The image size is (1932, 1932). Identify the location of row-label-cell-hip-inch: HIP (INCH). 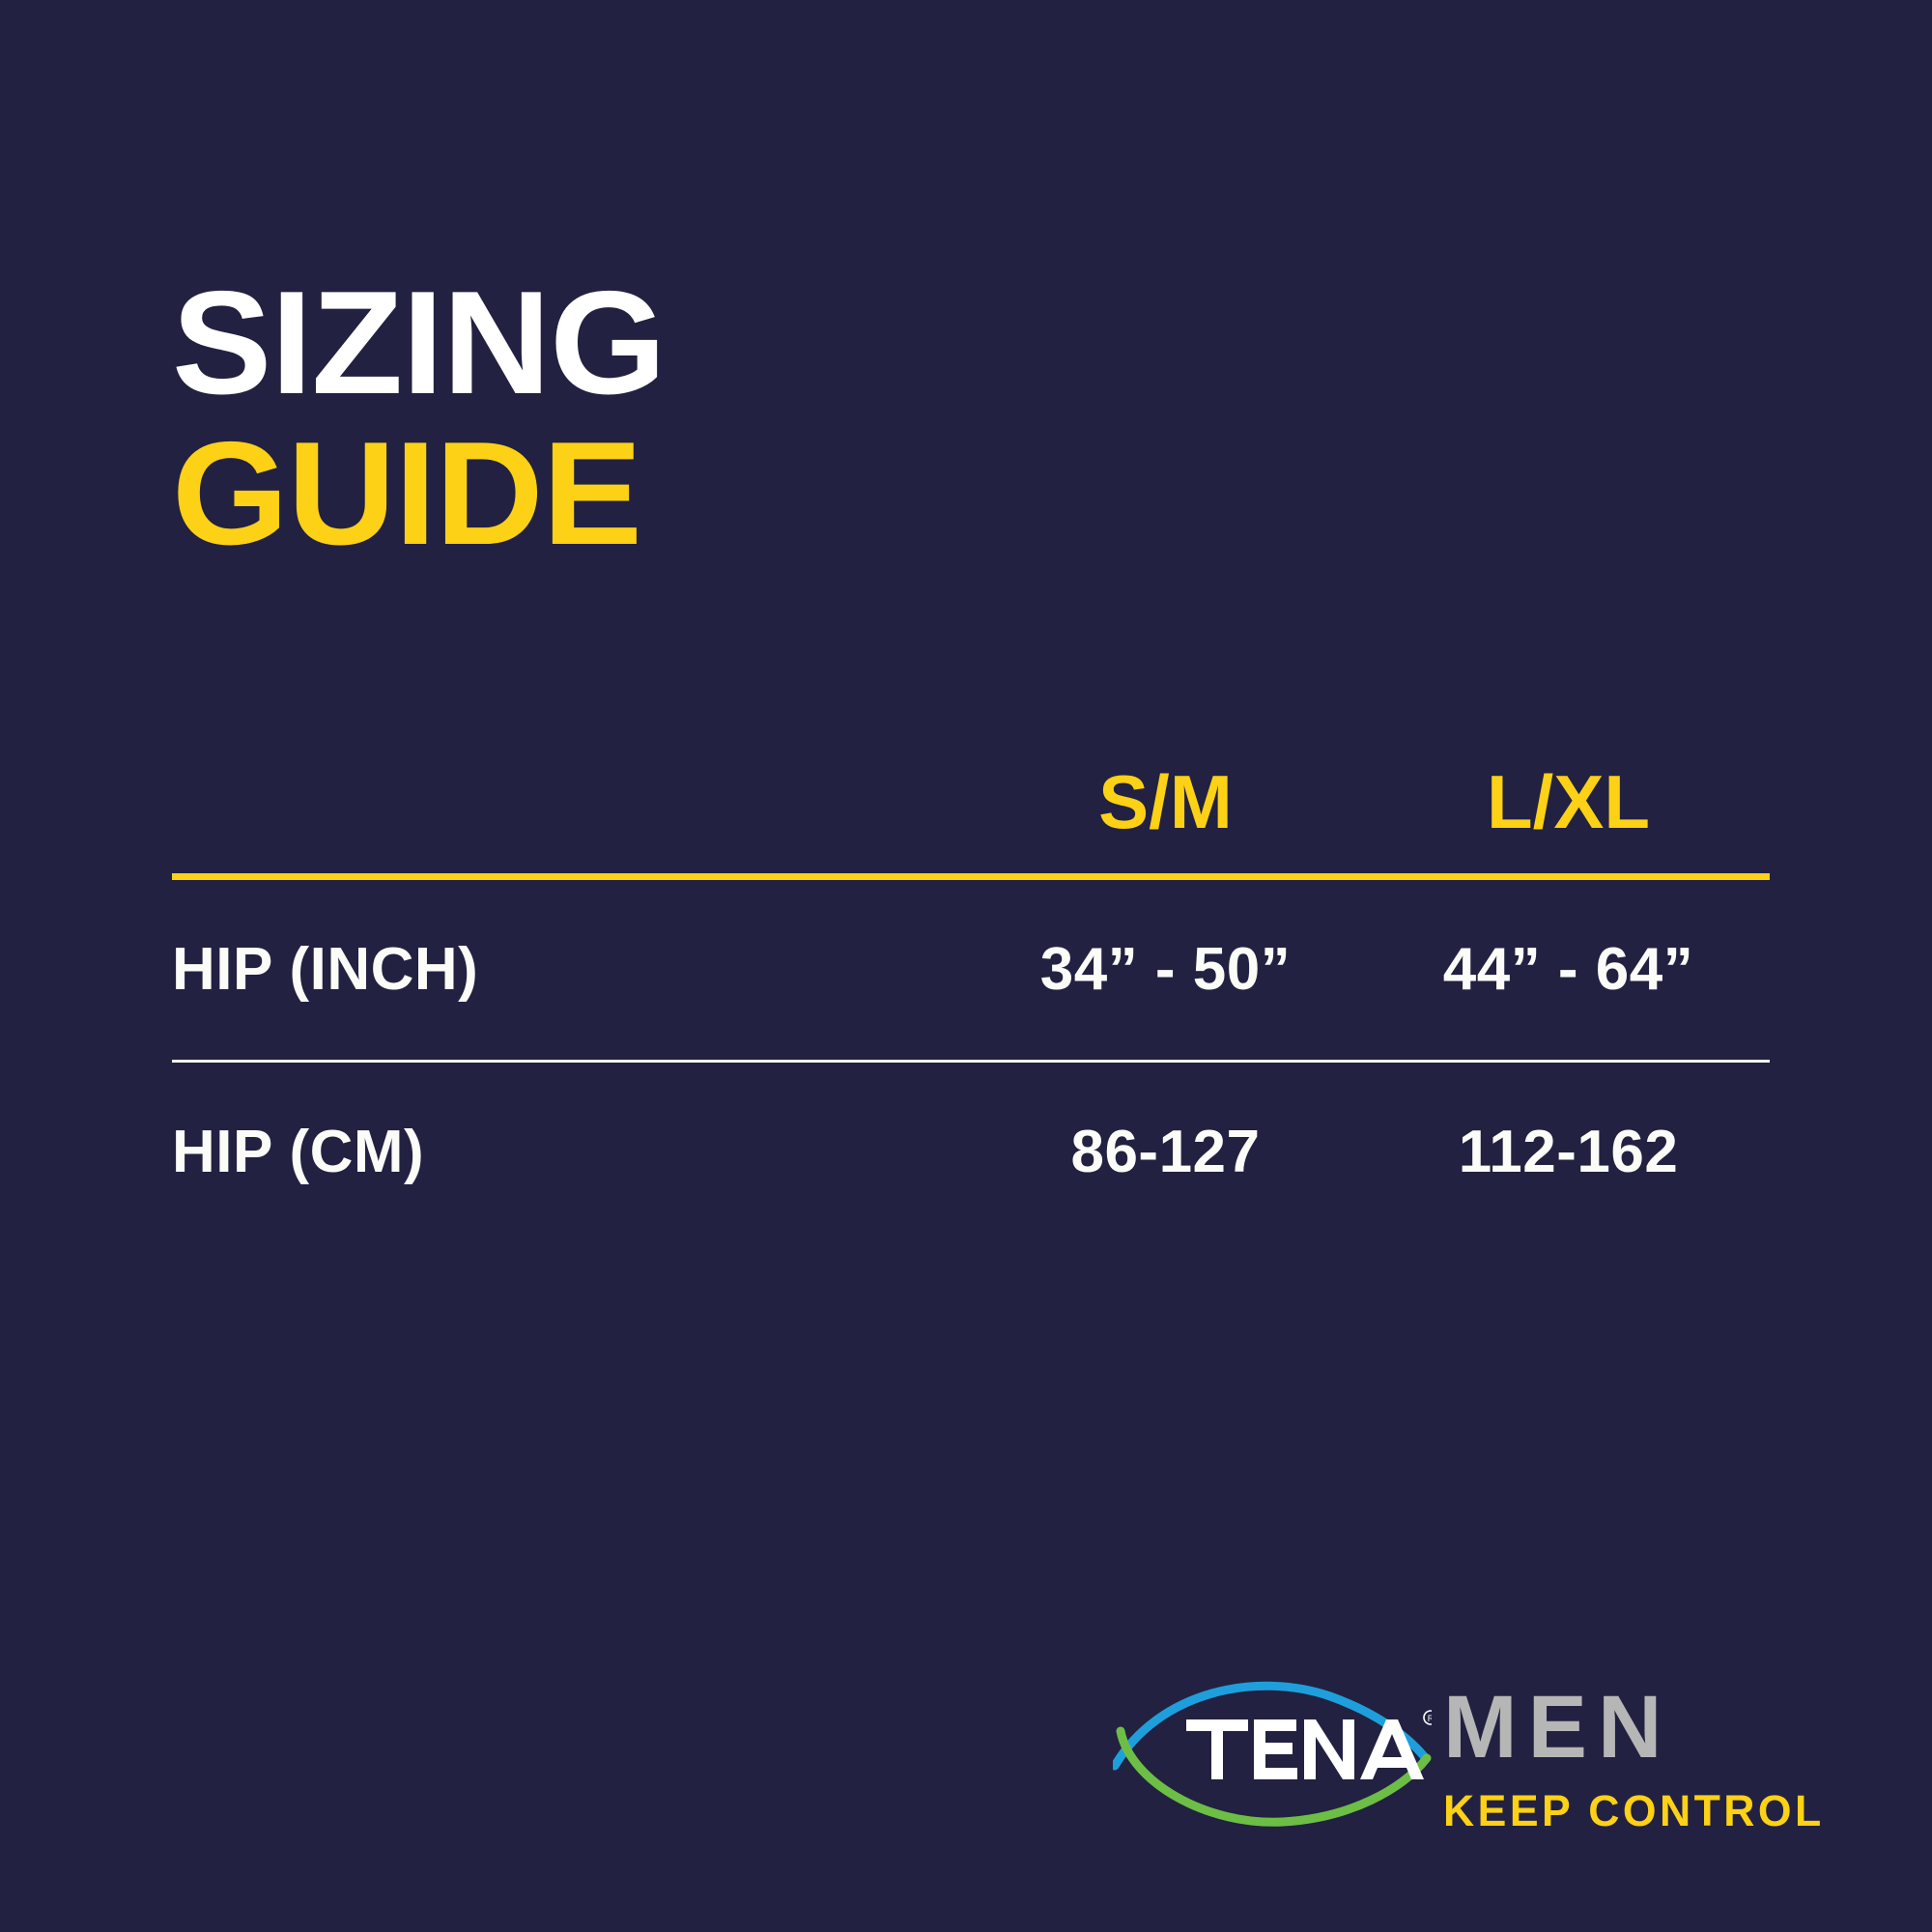
(568, 970).